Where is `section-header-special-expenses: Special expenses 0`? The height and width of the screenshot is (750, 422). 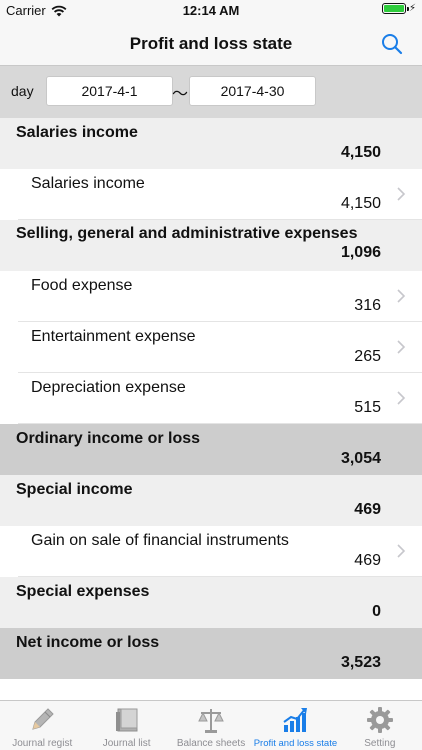
section-header-special-expenses: Special expenses 0 is located at coordinates (211, 602).